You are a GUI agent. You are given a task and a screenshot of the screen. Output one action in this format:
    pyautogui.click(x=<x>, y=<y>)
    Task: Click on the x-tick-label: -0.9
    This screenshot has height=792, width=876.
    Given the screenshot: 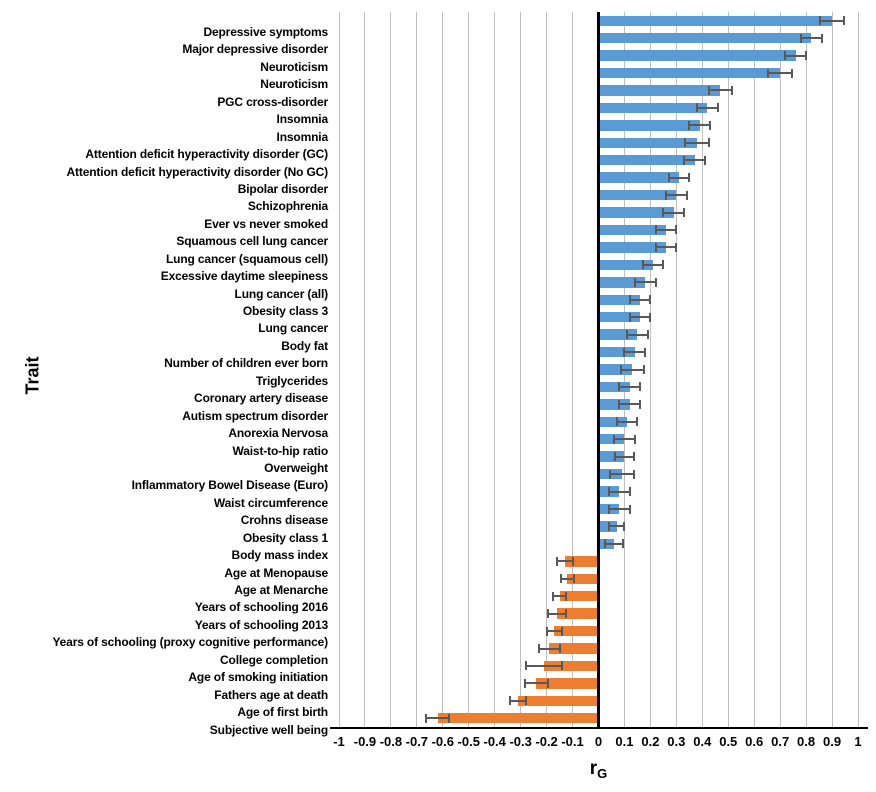 What is the action you would take?
    pyautogui.click(x=365, y=741)
    